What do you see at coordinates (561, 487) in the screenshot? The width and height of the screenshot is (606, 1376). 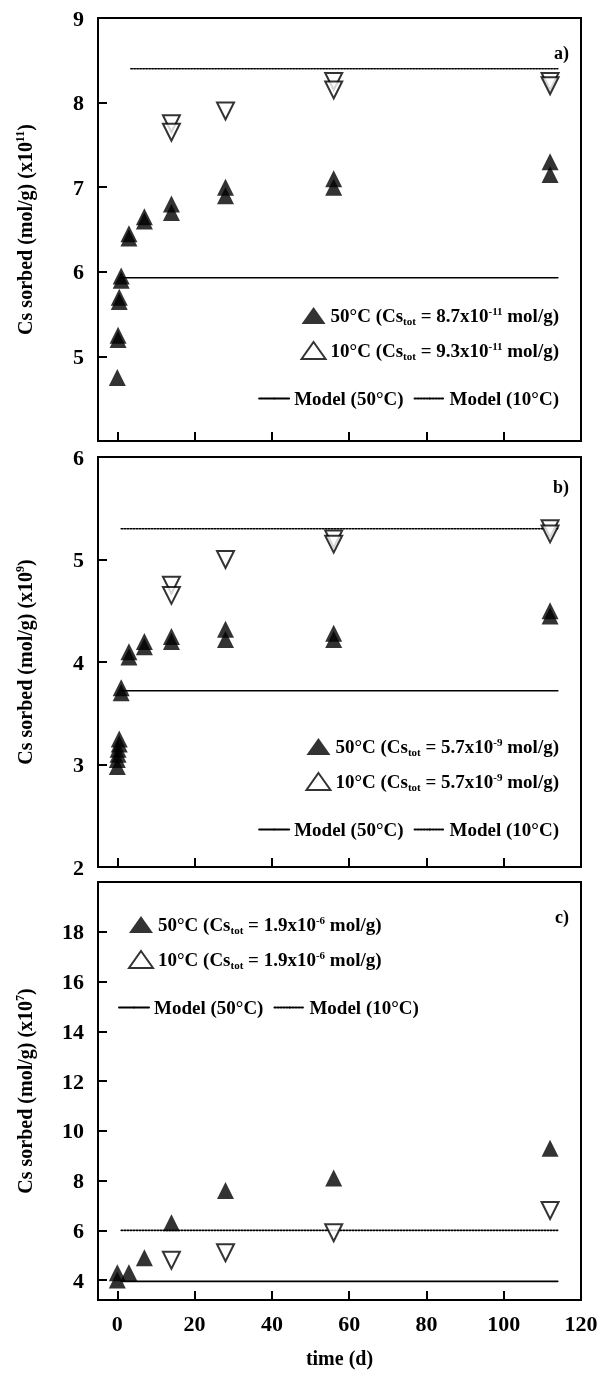 I see `annotation: b)` at bounding box center [561, 487].